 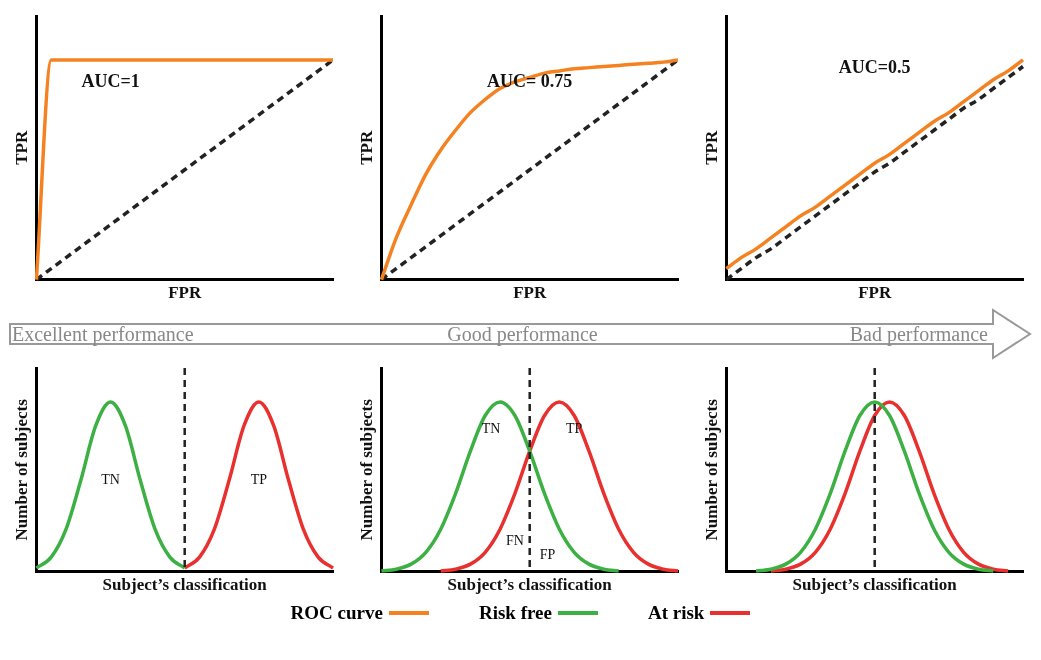 What do you see at coordinates (514, 540) in the screenshot?
I see `annotation: FN` at bounding box center [514, 540].